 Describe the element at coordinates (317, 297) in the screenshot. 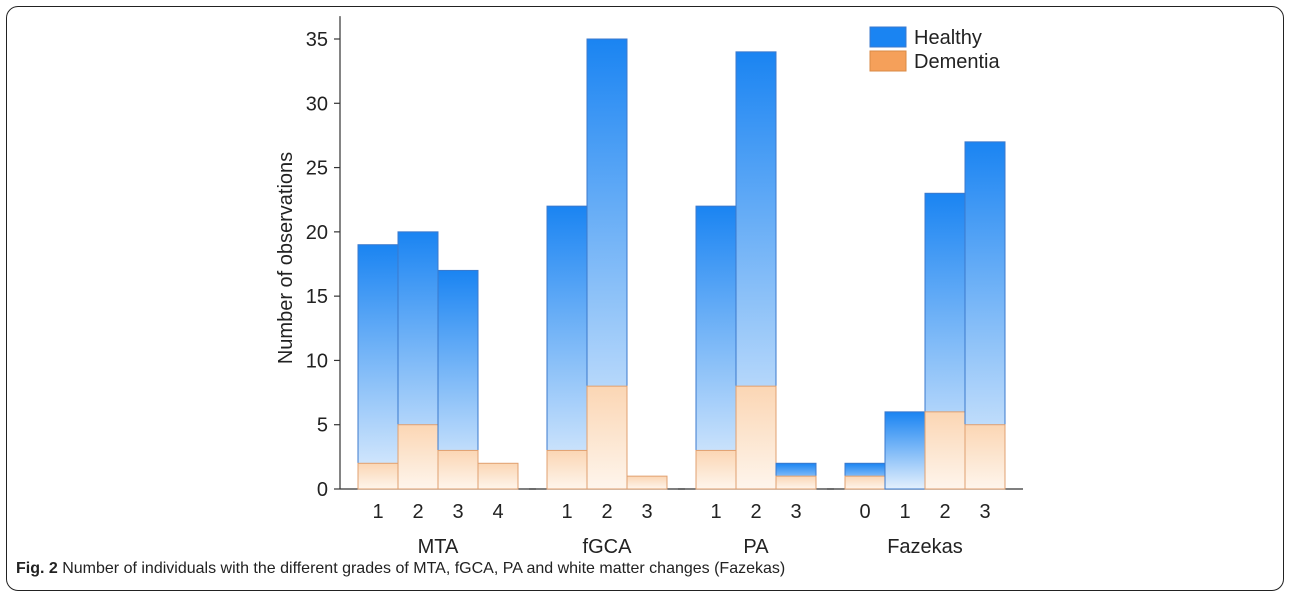

I see `y-tick-label: 15` at that location.